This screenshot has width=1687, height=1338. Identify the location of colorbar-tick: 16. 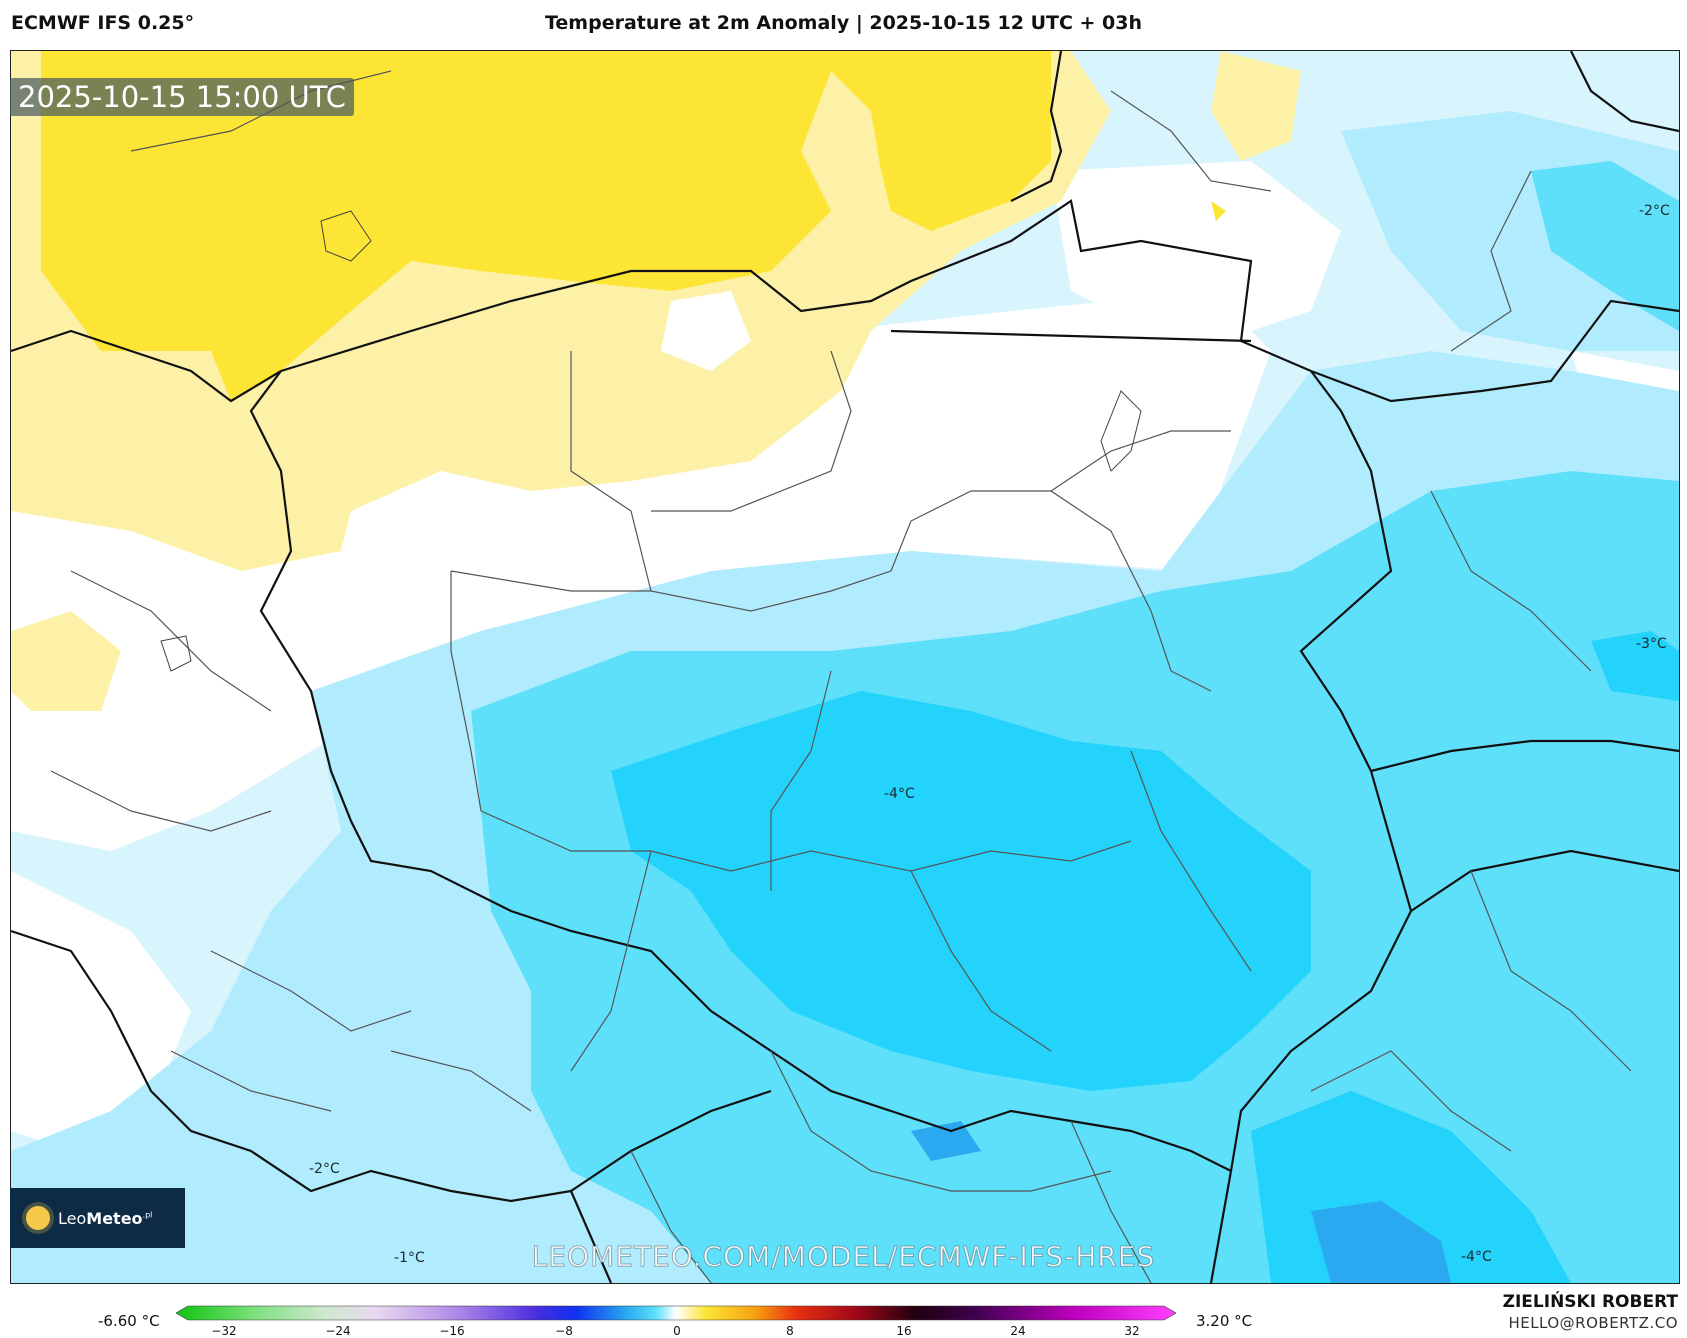
(904, 1331).